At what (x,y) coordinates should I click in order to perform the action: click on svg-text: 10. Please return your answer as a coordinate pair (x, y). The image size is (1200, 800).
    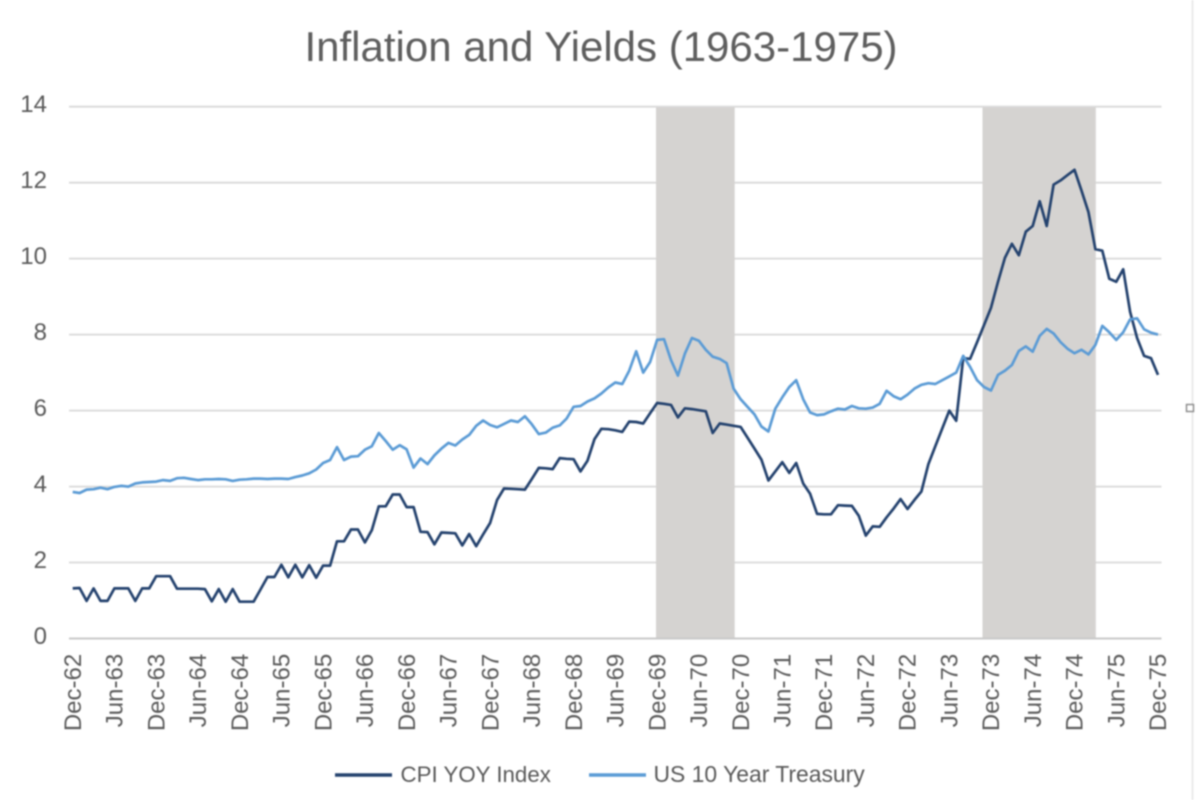
    Looking at the image, I should click on (33, 256).